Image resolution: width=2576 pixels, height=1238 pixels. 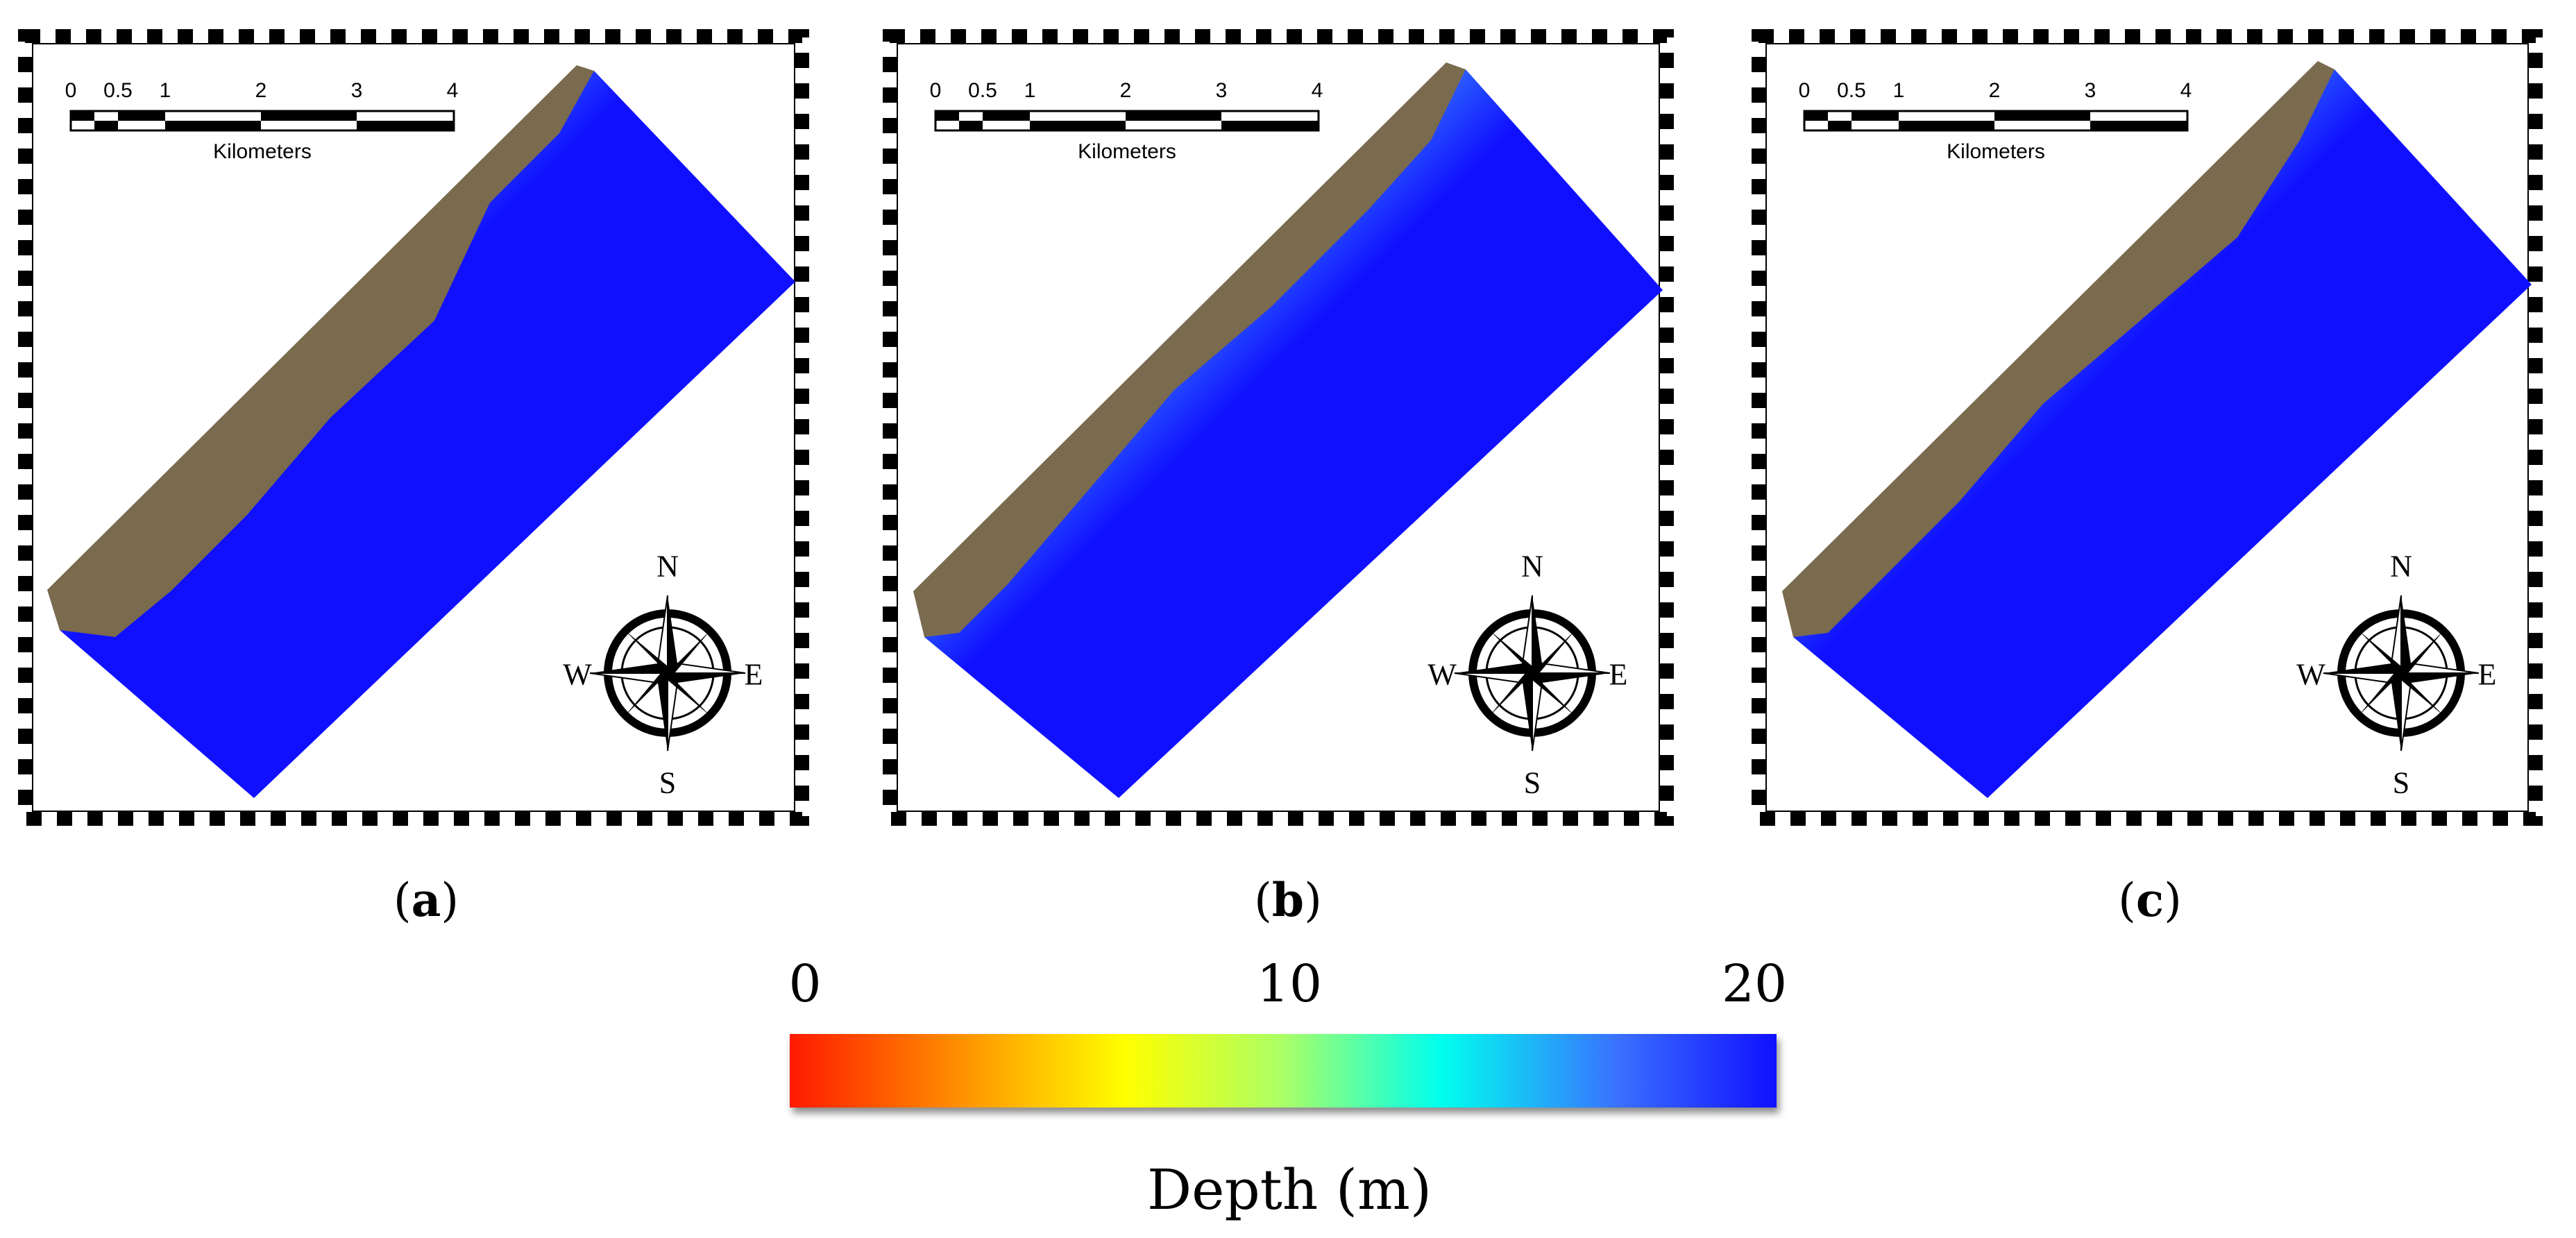 What do you see at coordinates (1283, 1071) in the screenshot?
I see `depth-colorbar` at bounding box center [1283, 1071].